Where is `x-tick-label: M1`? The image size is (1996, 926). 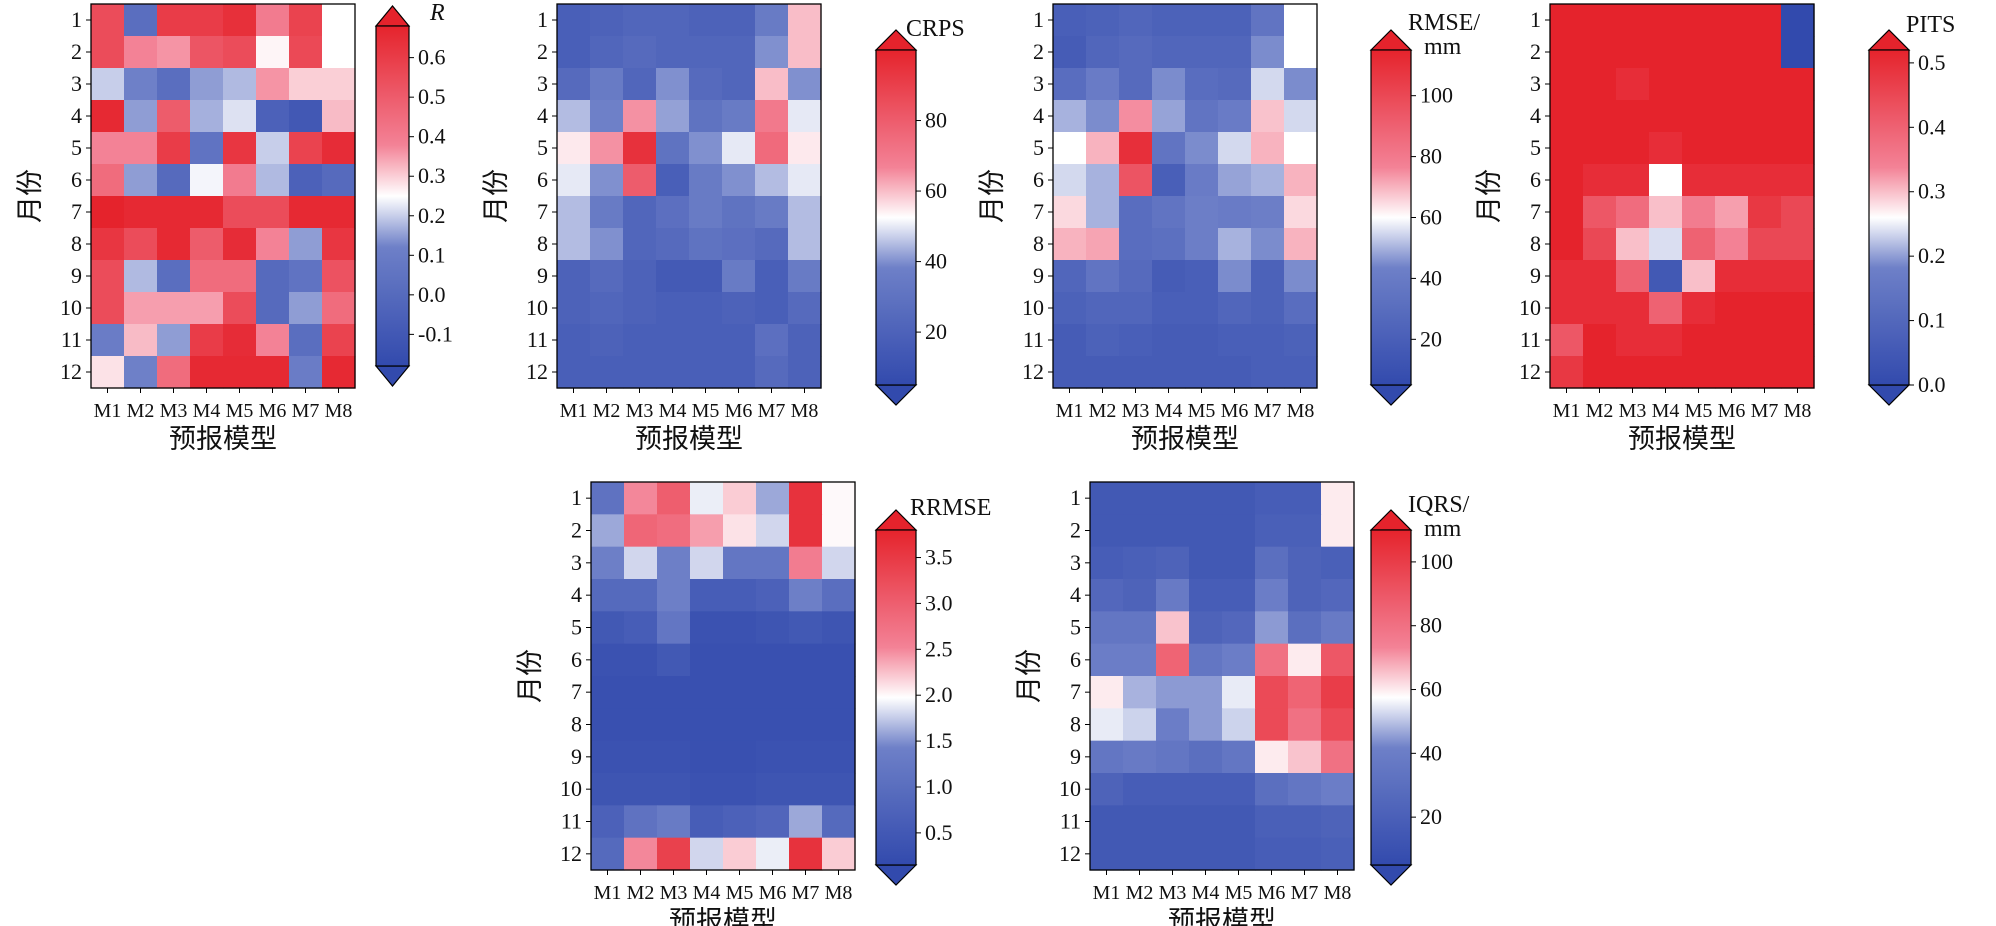 x-tick-label: M1 is located at coordinates (1107, 893).